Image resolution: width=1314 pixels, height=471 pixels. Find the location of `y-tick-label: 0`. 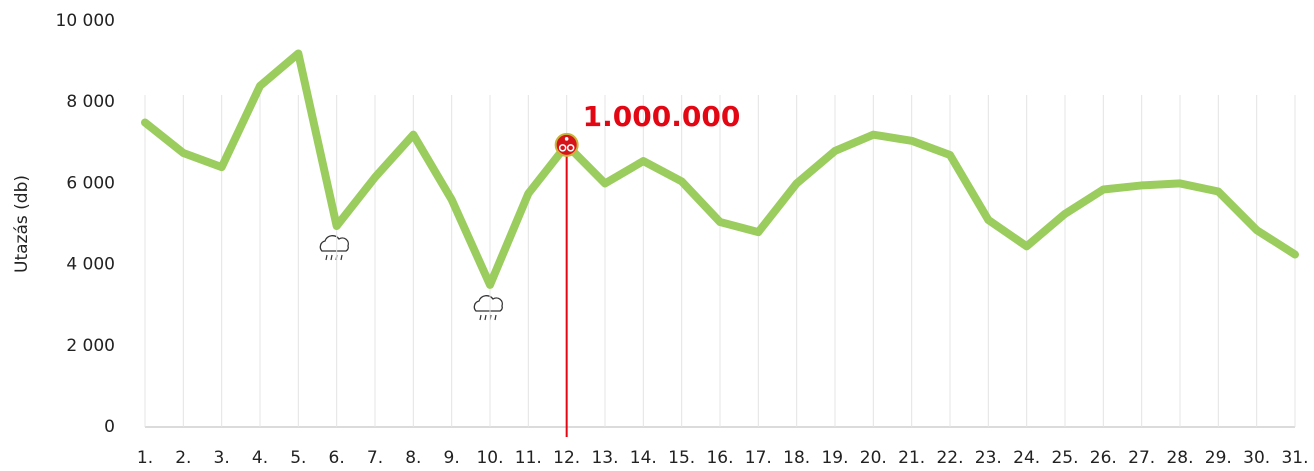

y-tick-label: 0 is located at coordinates (109, 427).